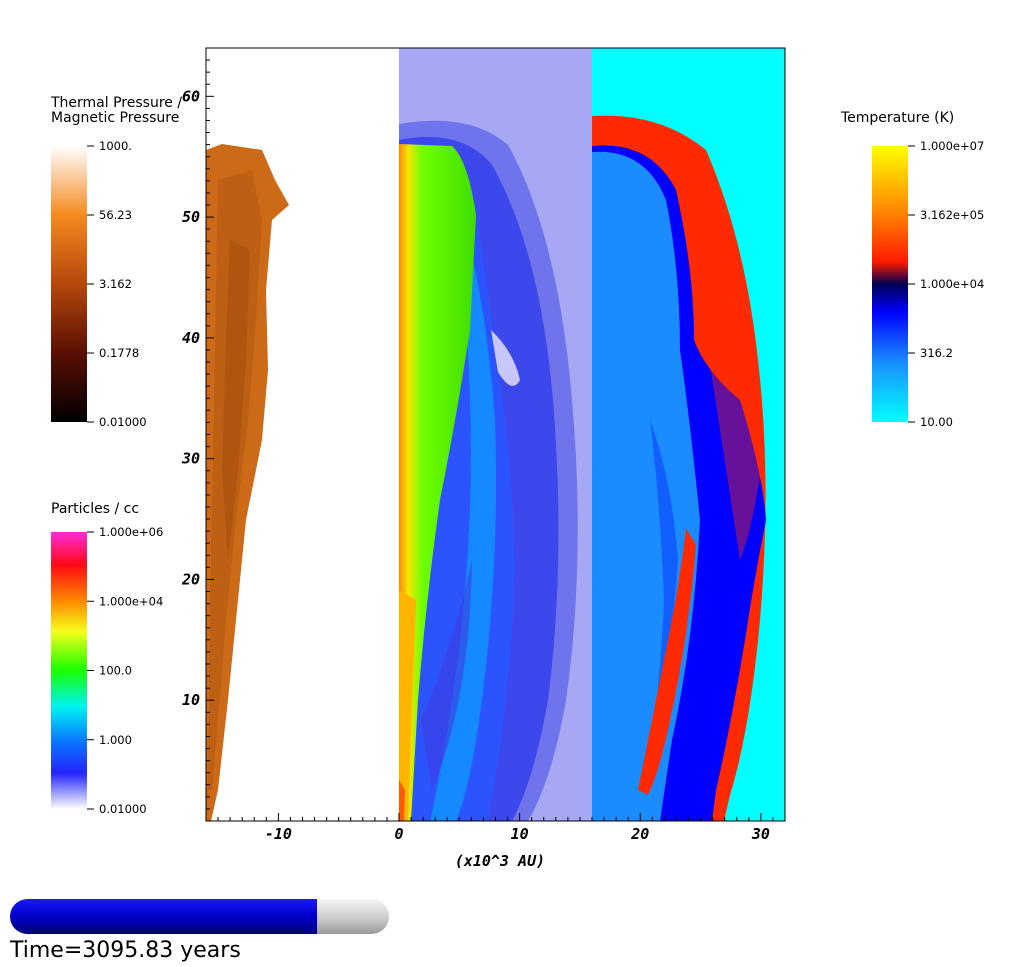  I want to click on y-tick-label: 50, so click(191, 217).